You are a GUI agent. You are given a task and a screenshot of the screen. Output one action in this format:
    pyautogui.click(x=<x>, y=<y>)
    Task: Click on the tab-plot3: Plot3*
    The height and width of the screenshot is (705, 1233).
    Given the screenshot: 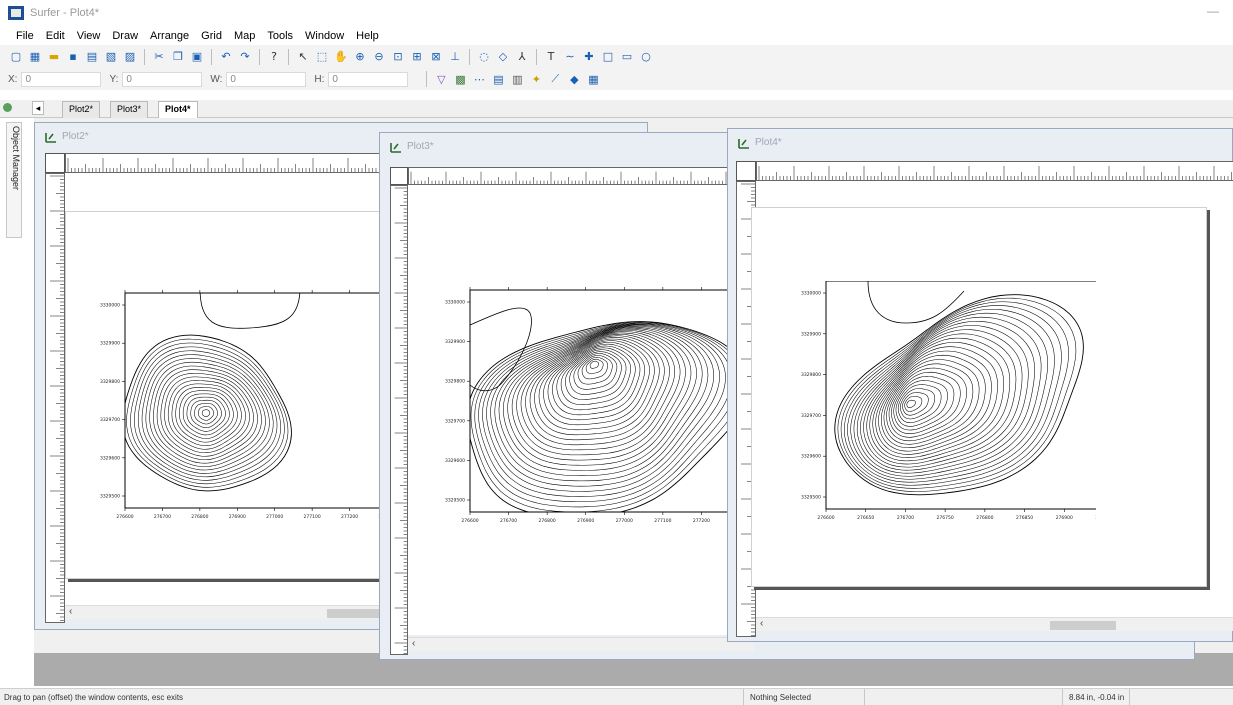 What is the action you would take?
    pyautogui.click(x=129, y=109)
    